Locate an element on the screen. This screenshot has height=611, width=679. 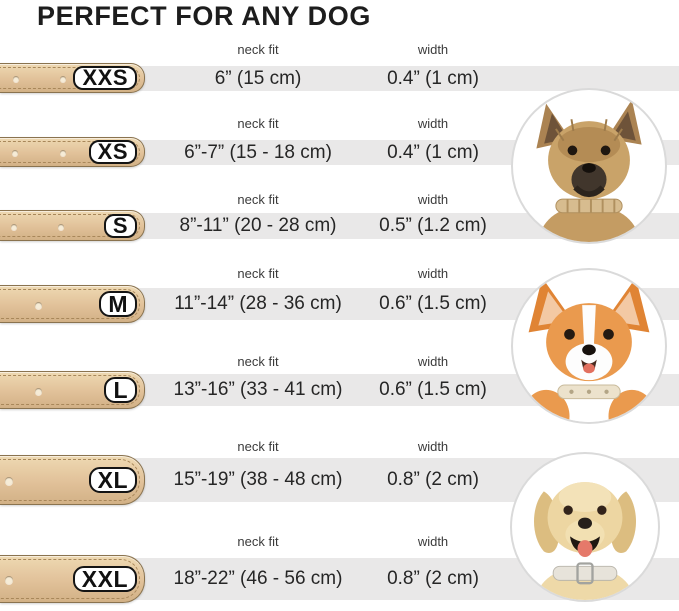
corgi-illustration is located at coordinates (589, 349).